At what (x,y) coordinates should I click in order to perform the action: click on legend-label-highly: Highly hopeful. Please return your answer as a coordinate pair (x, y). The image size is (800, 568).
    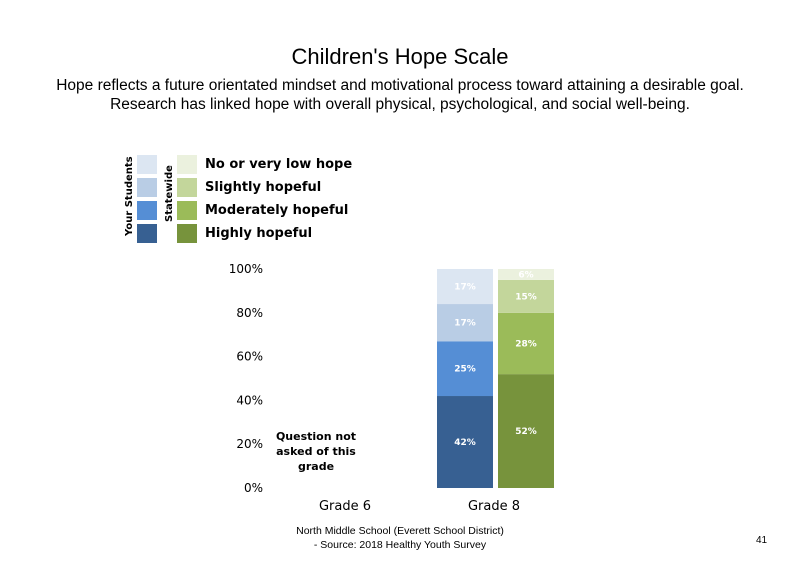
    Looking at the image, I should click on (259, 233).